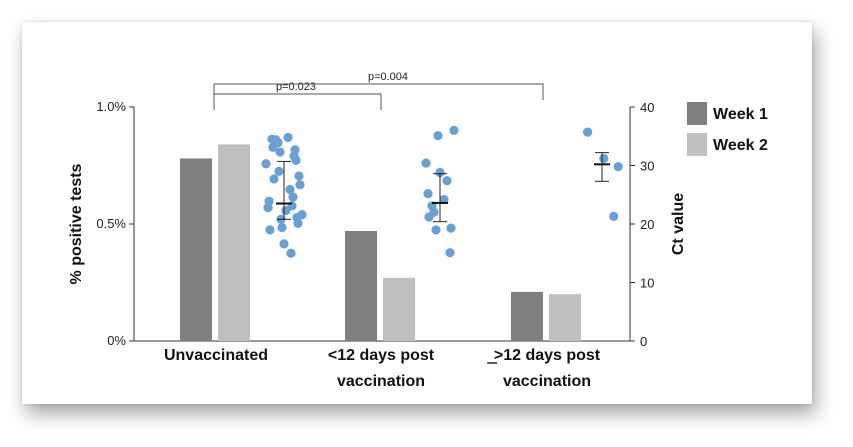 This screenshot has height=447, width=853. Describe the element at coordinates (678, 224) in the screenshot. I see `y-right-axis-title: Ct value` at that location.